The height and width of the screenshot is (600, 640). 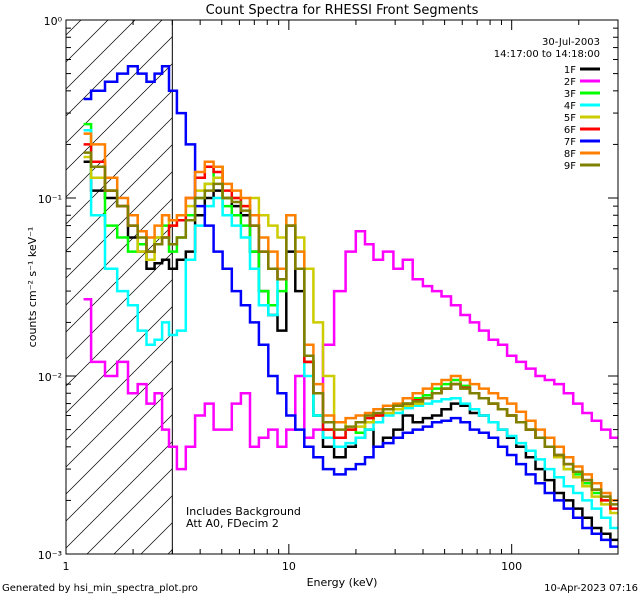 I want to click on x-axis-label: Energy (keV), so click(x=342, y=582).